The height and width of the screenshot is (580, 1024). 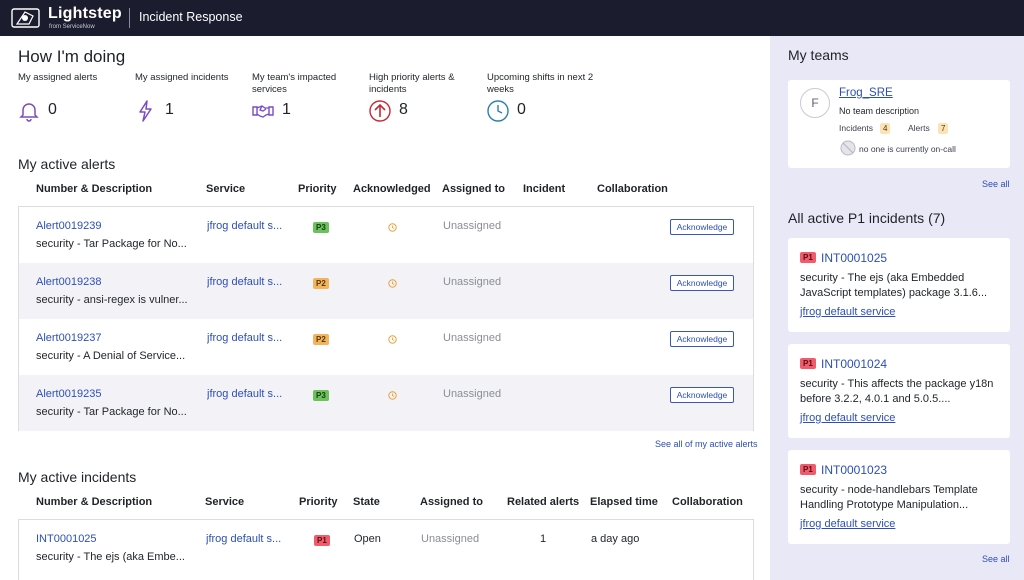 What do you see at coordinates (380, 111) in the screenshot?
I see `arrow-up-circle-icon` at bounding box center [380, 111].